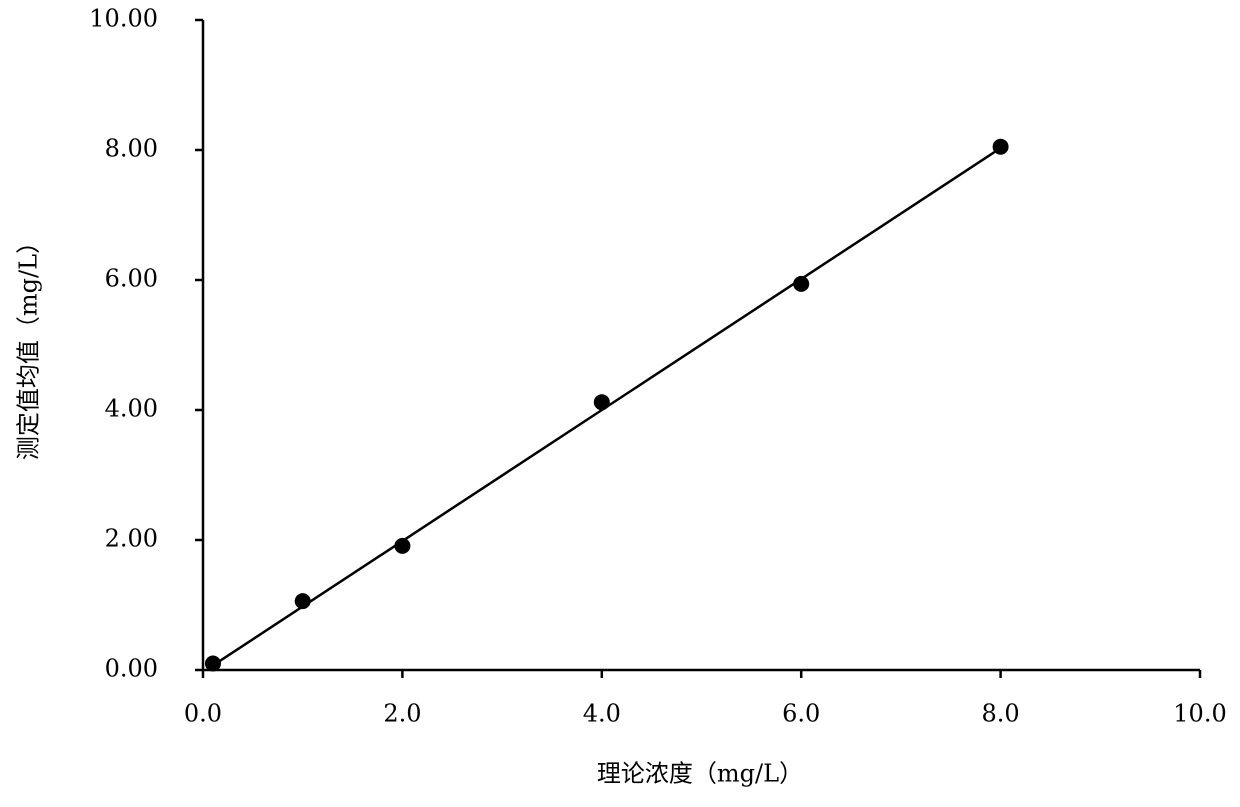 This screenshot has height=807, width=1240. Describe the element at coordinates (203, 714) in the screenshot. I see `x-tick-label: 0.0` at that location.